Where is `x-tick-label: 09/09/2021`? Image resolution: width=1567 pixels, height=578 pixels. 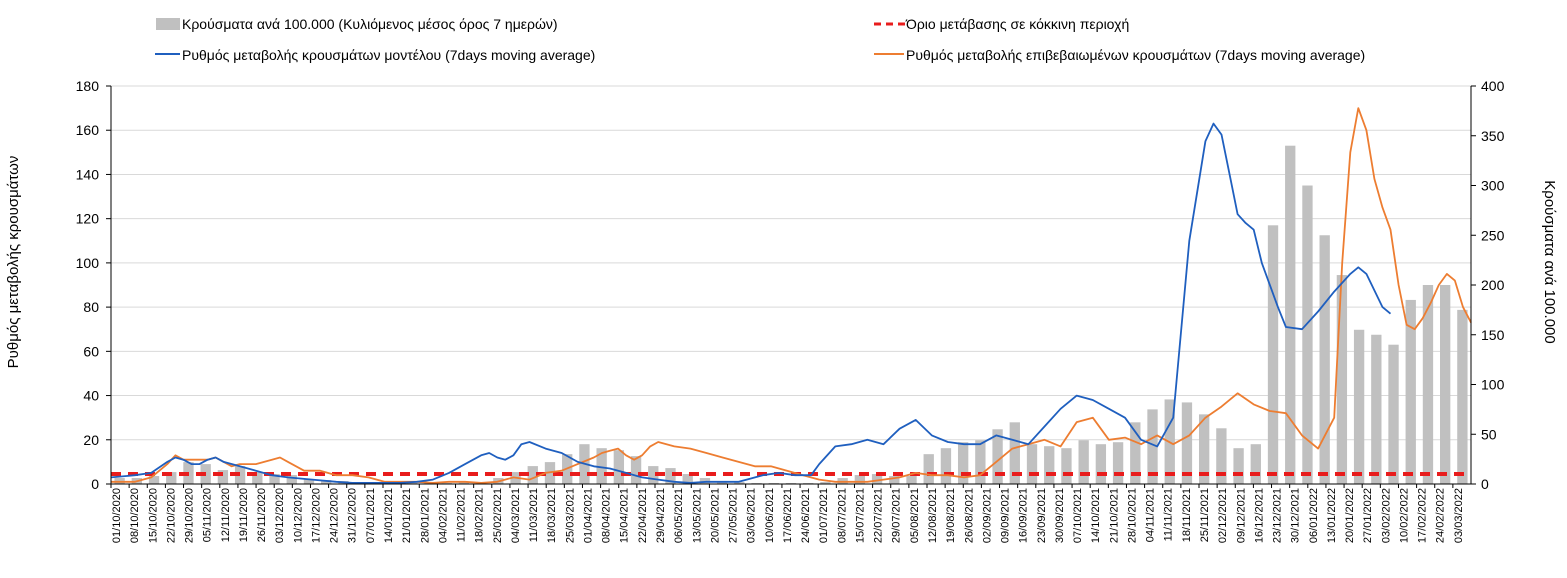 x-tick-label: 09/09/2021 is located at coordinates (1006, 515).